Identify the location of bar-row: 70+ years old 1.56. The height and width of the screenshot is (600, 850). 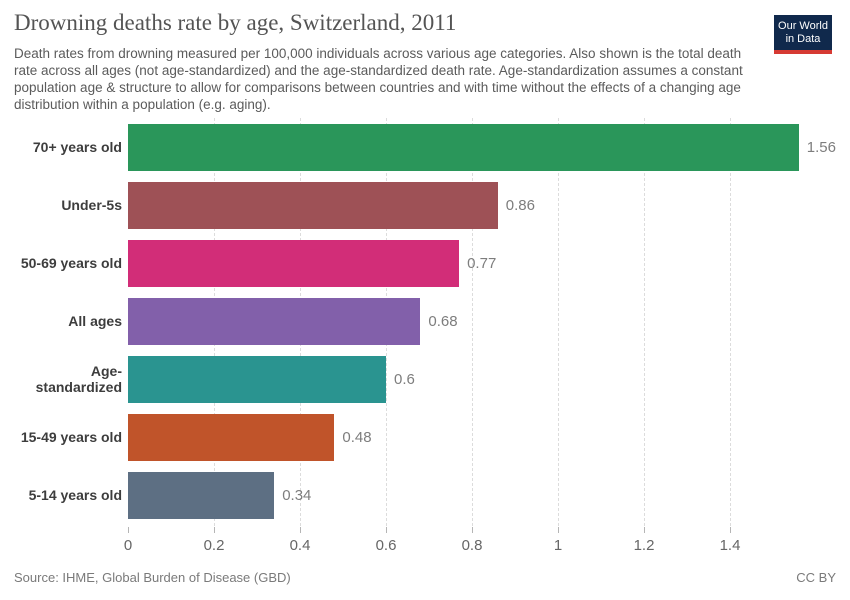
(432, 147).